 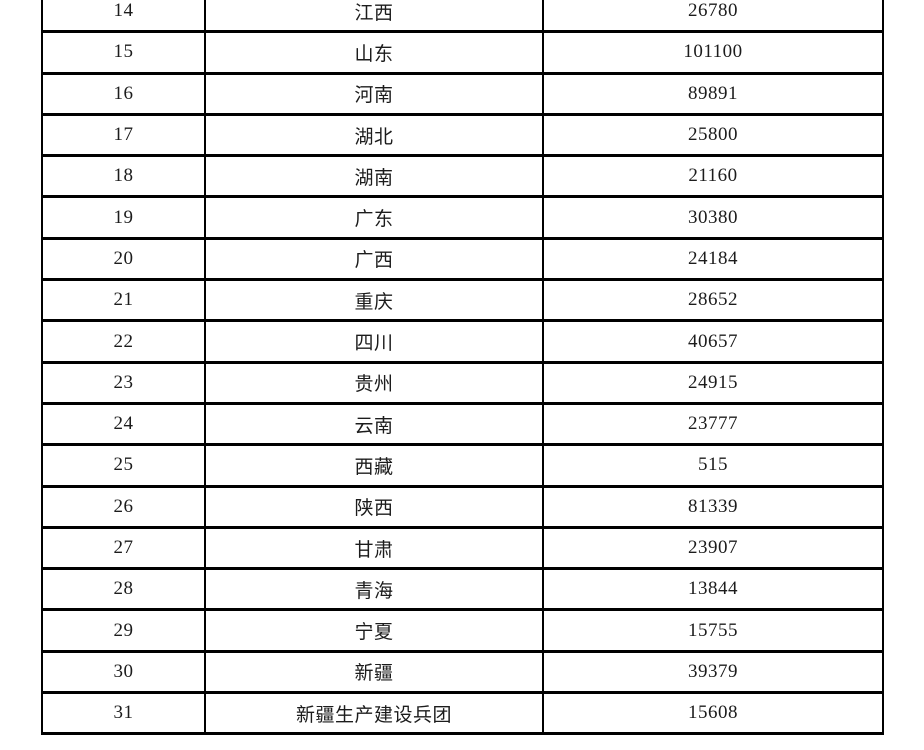 I want to click on row-index-cell: 25, so click(x=123, y=465).